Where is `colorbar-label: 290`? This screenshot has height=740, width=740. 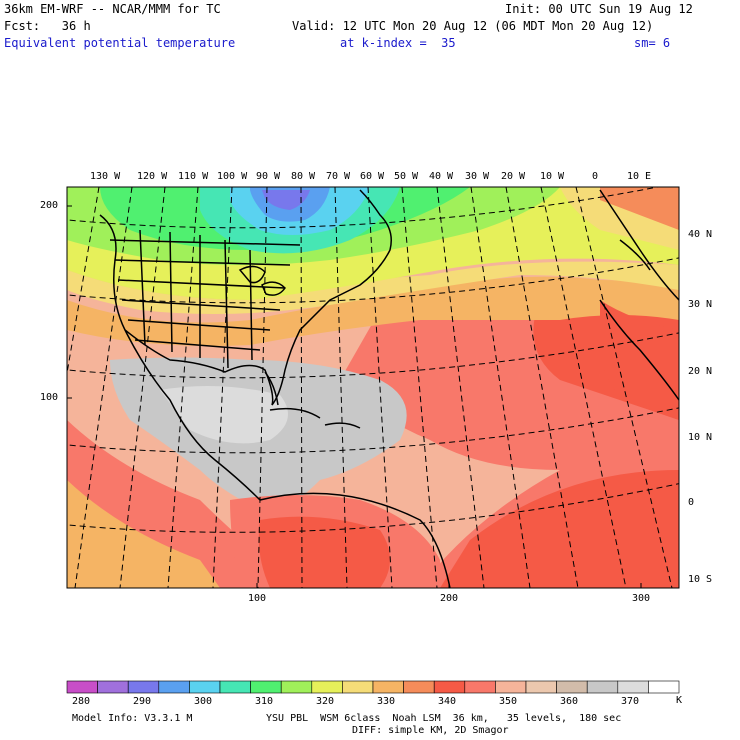
colorbar-label: 290 is located at coordinates (142, 701).